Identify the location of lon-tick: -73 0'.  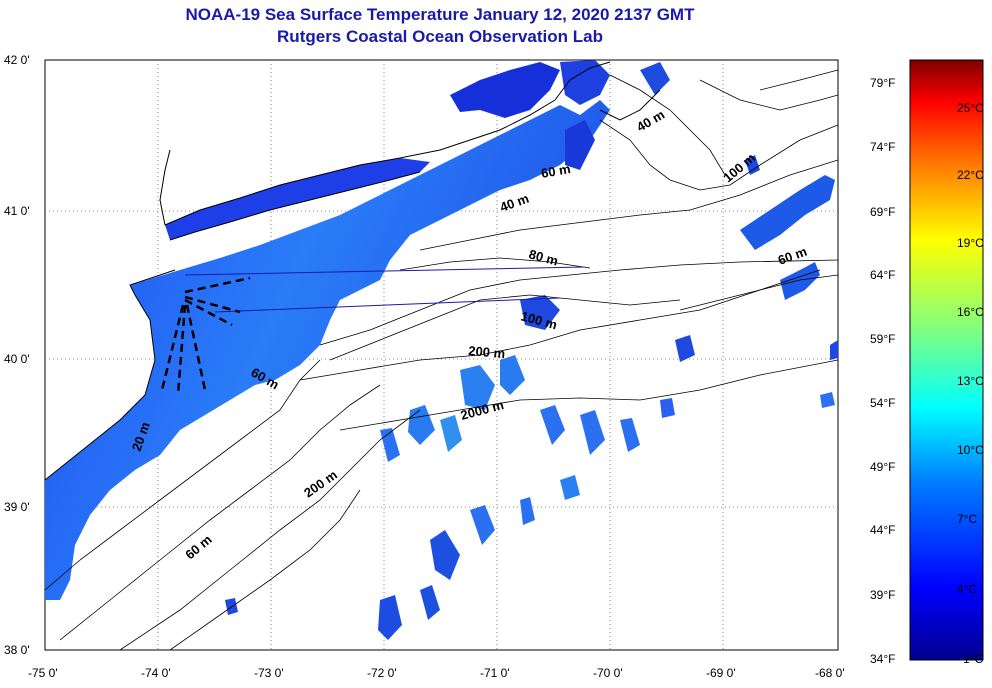
(269, 673).